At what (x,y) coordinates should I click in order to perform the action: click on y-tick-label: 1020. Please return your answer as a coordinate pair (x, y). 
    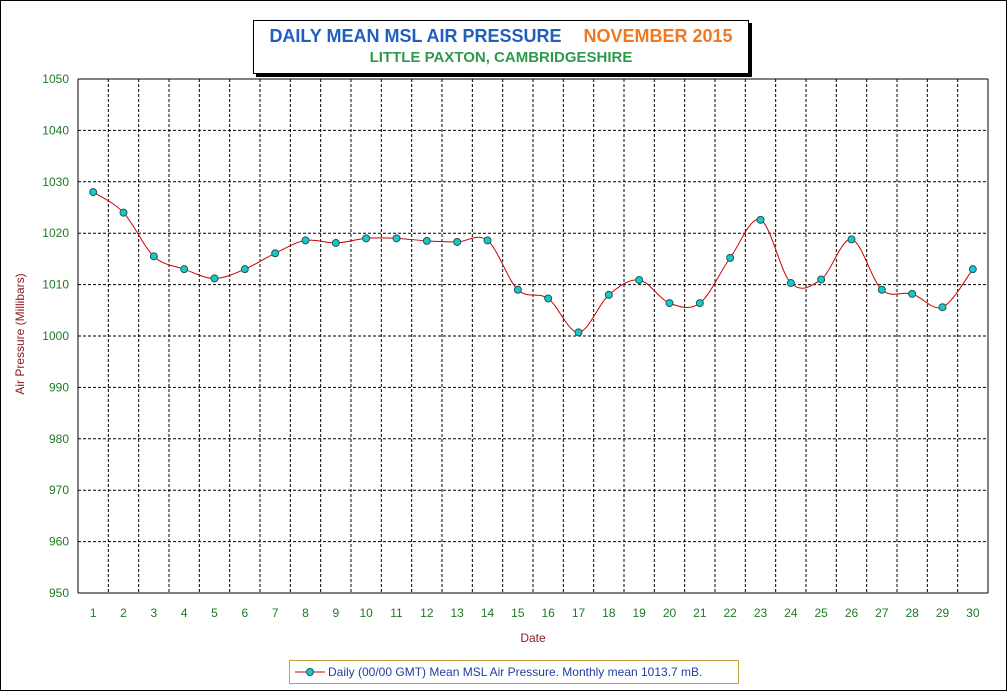
    Looking at the image, I should click on (55, 233).